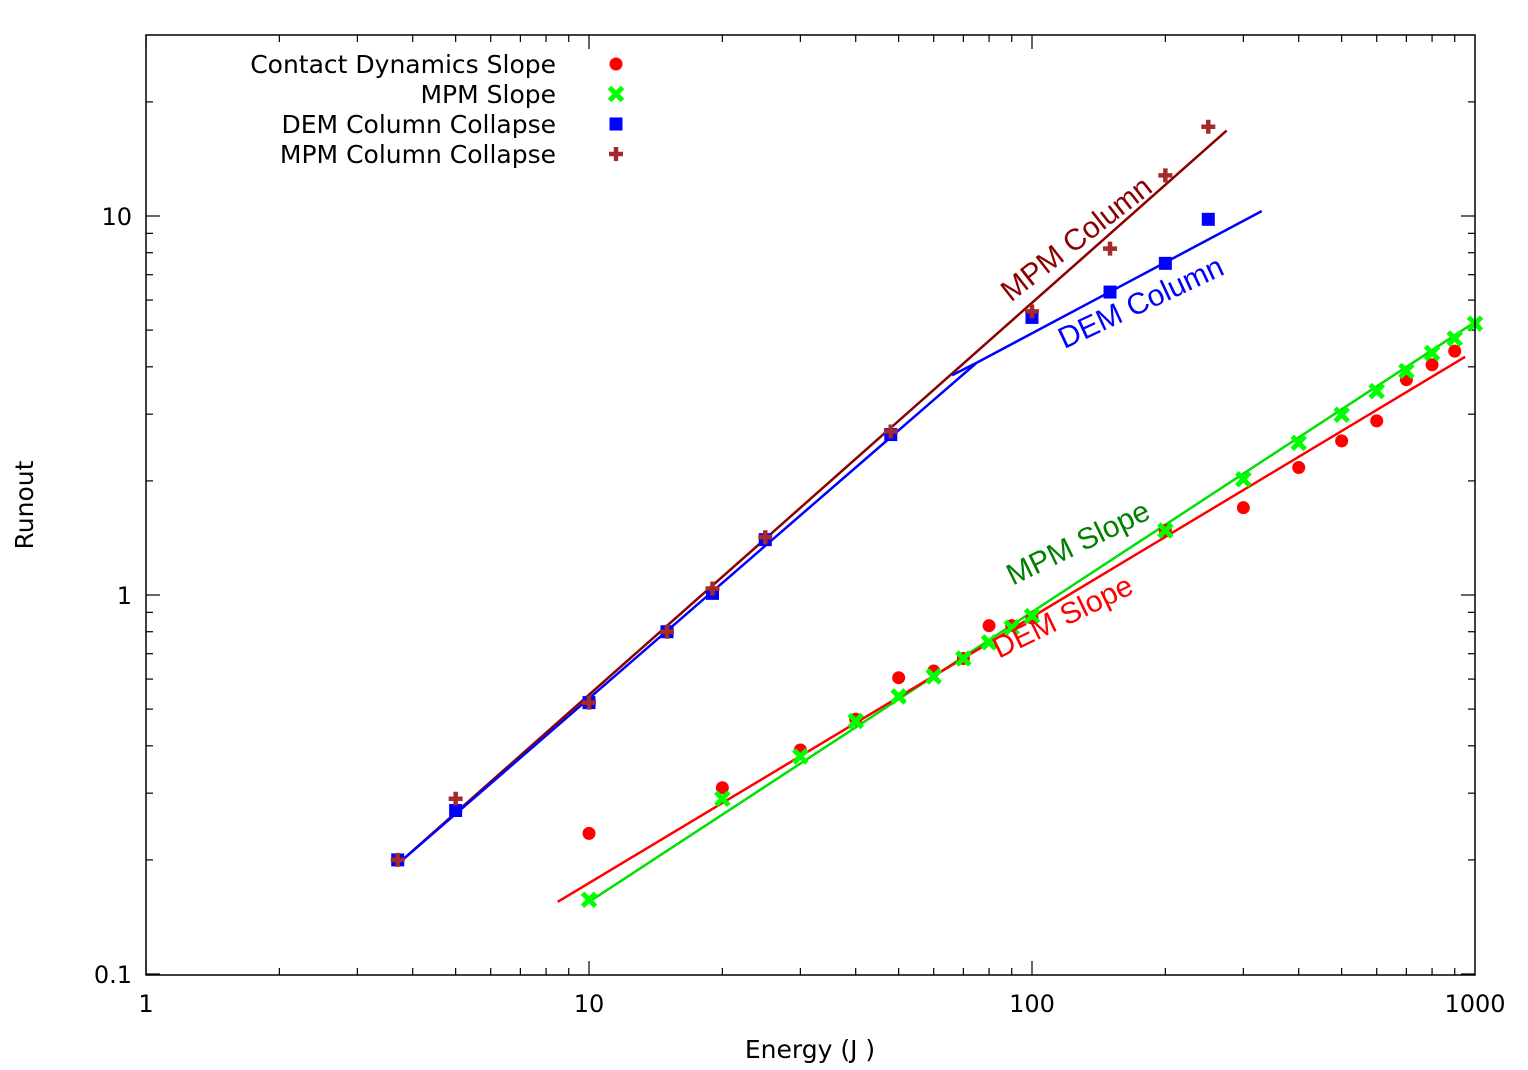 Image resolution: width=1528 pixels, height=1070 pixels. What do you see at coordinates (488, 94) in the screenshot?
I see `legend-label: MPM Slope` at bounding box center [488, 94].